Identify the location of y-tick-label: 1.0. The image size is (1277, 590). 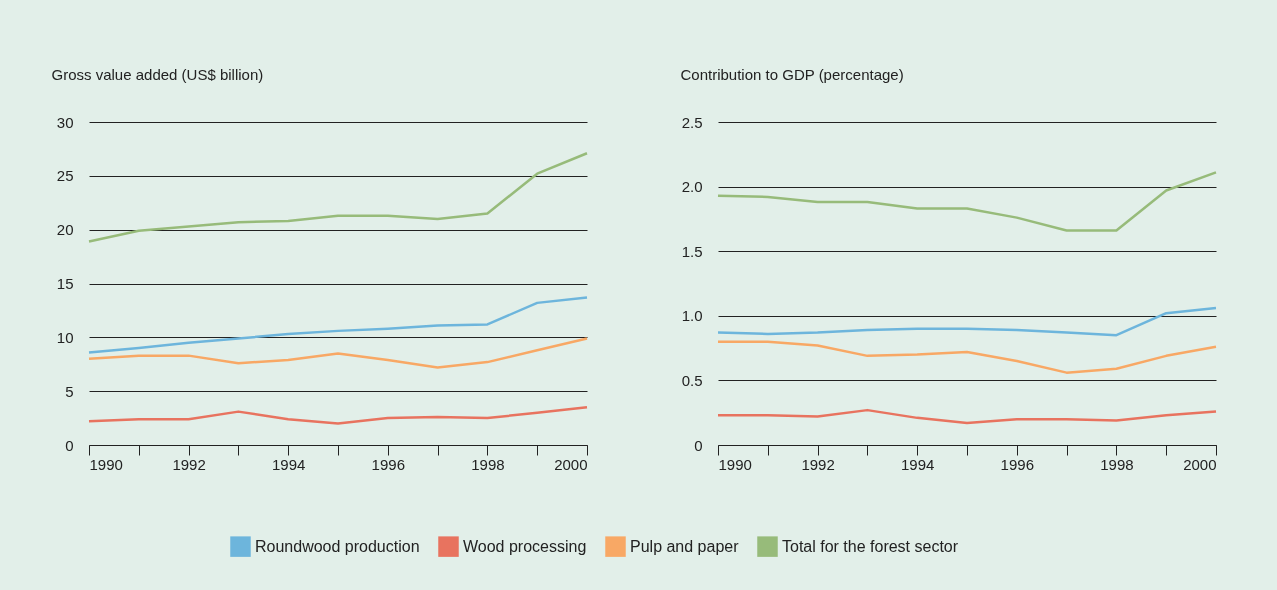
(692, 316).